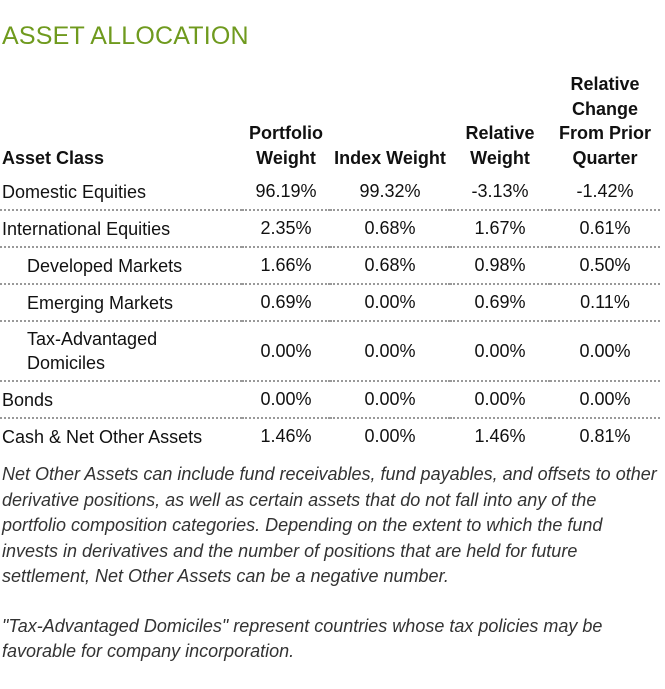  I want to click on table-row: Emerging Markets 0.69% 0.00% 0.69% 0.11%, so click(330, 302).